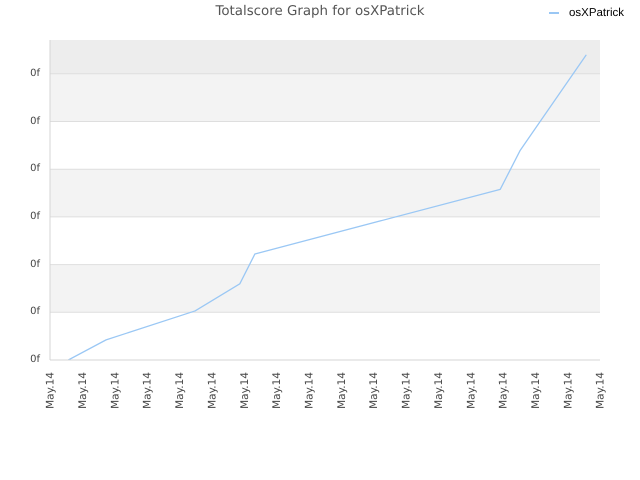  What do you see at coordinates (596, 13) in the screenshot?
I see `legend-label: osXPatrick` at bounding box center [596, 13].